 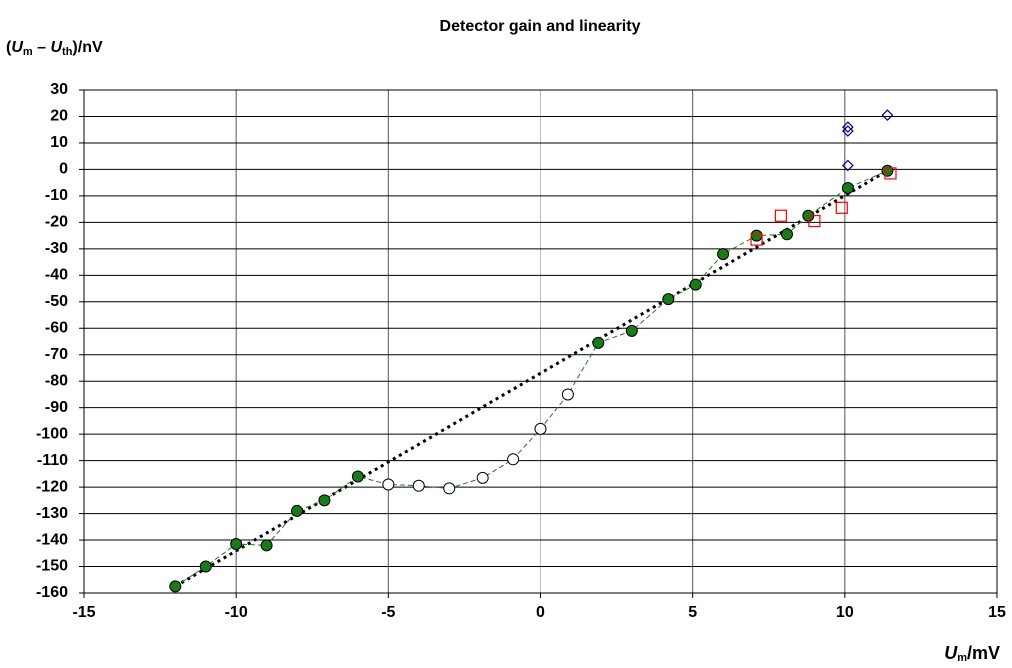 I want to click on y-tick-label: 0, so click(x=63, y=169).